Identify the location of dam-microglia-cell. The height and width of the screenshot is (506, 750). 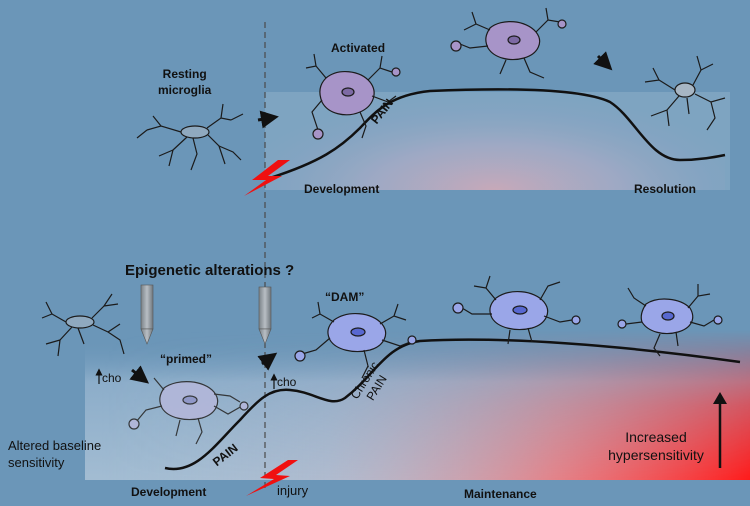
(355, 340).